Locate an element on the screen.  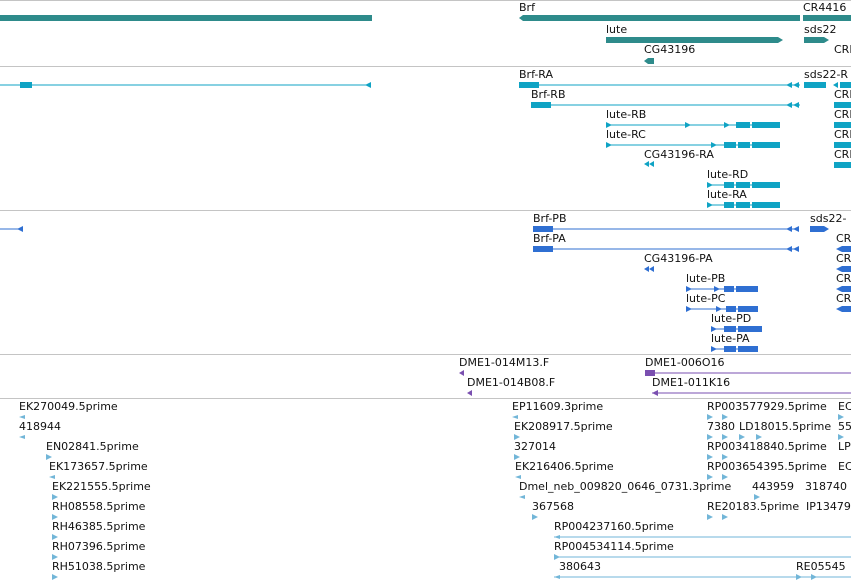
protein-lute-pc is located at coordinates (722, 309).